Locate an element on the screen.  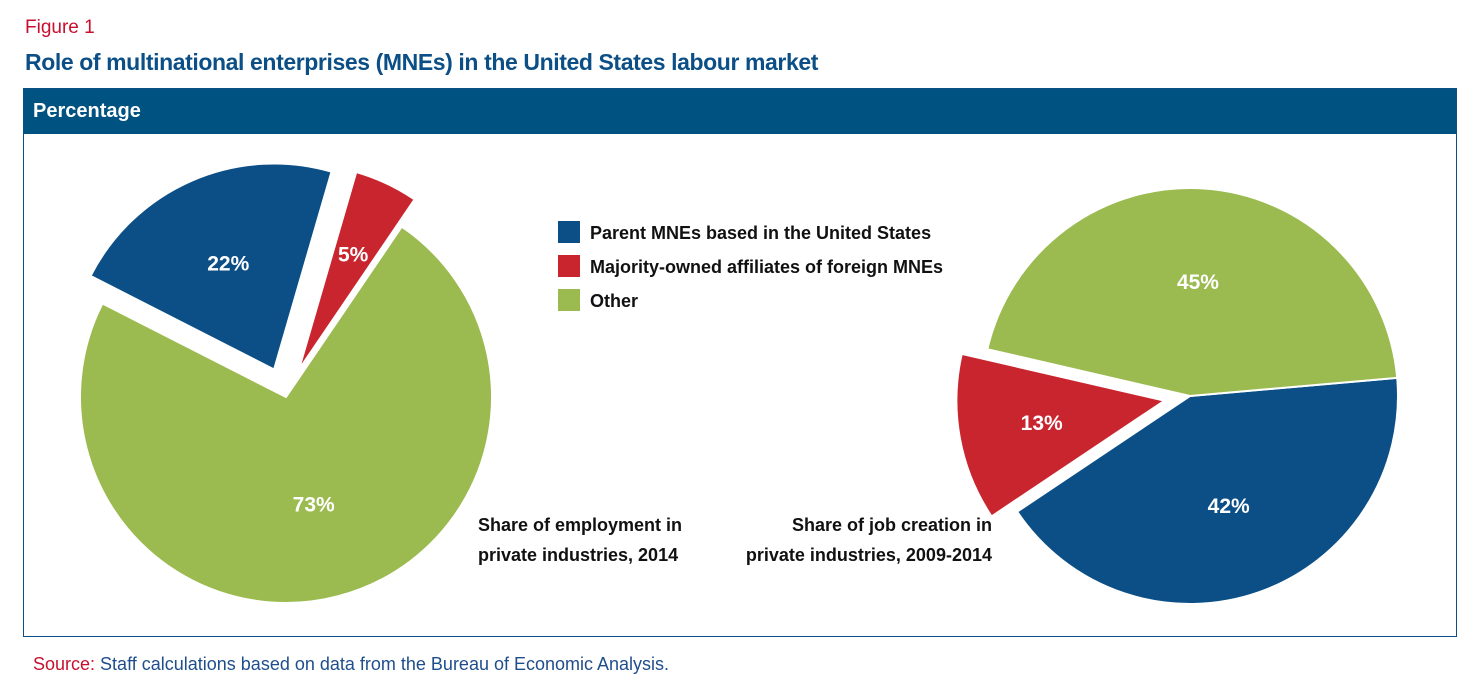
pie1-caption-line-2: private industries, 2014 is located at coordinates (578, 555).